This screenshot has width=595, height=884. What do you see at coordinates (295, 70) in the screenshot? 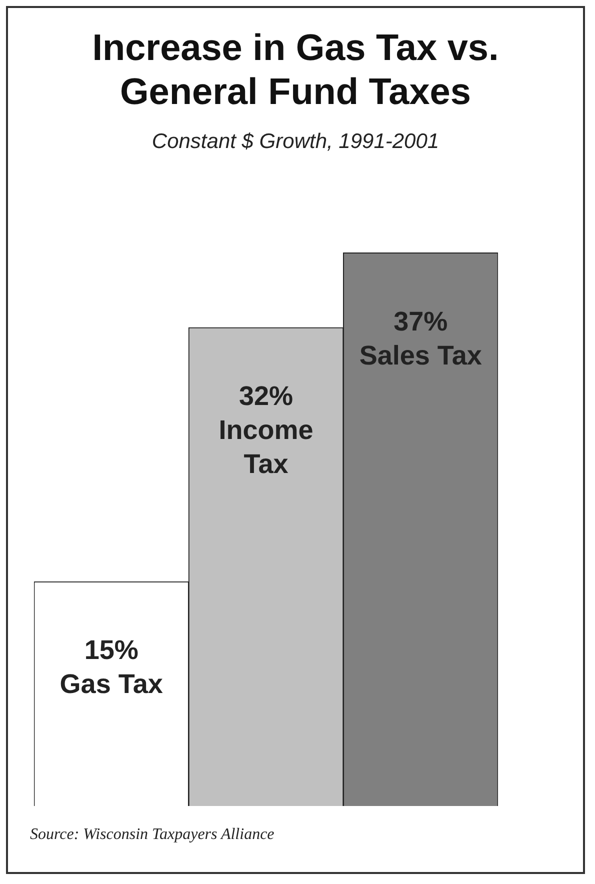
I see `chart-title: Increase in Gas Tax vs. General Fund Taxes` at bounding box center [295, 70].